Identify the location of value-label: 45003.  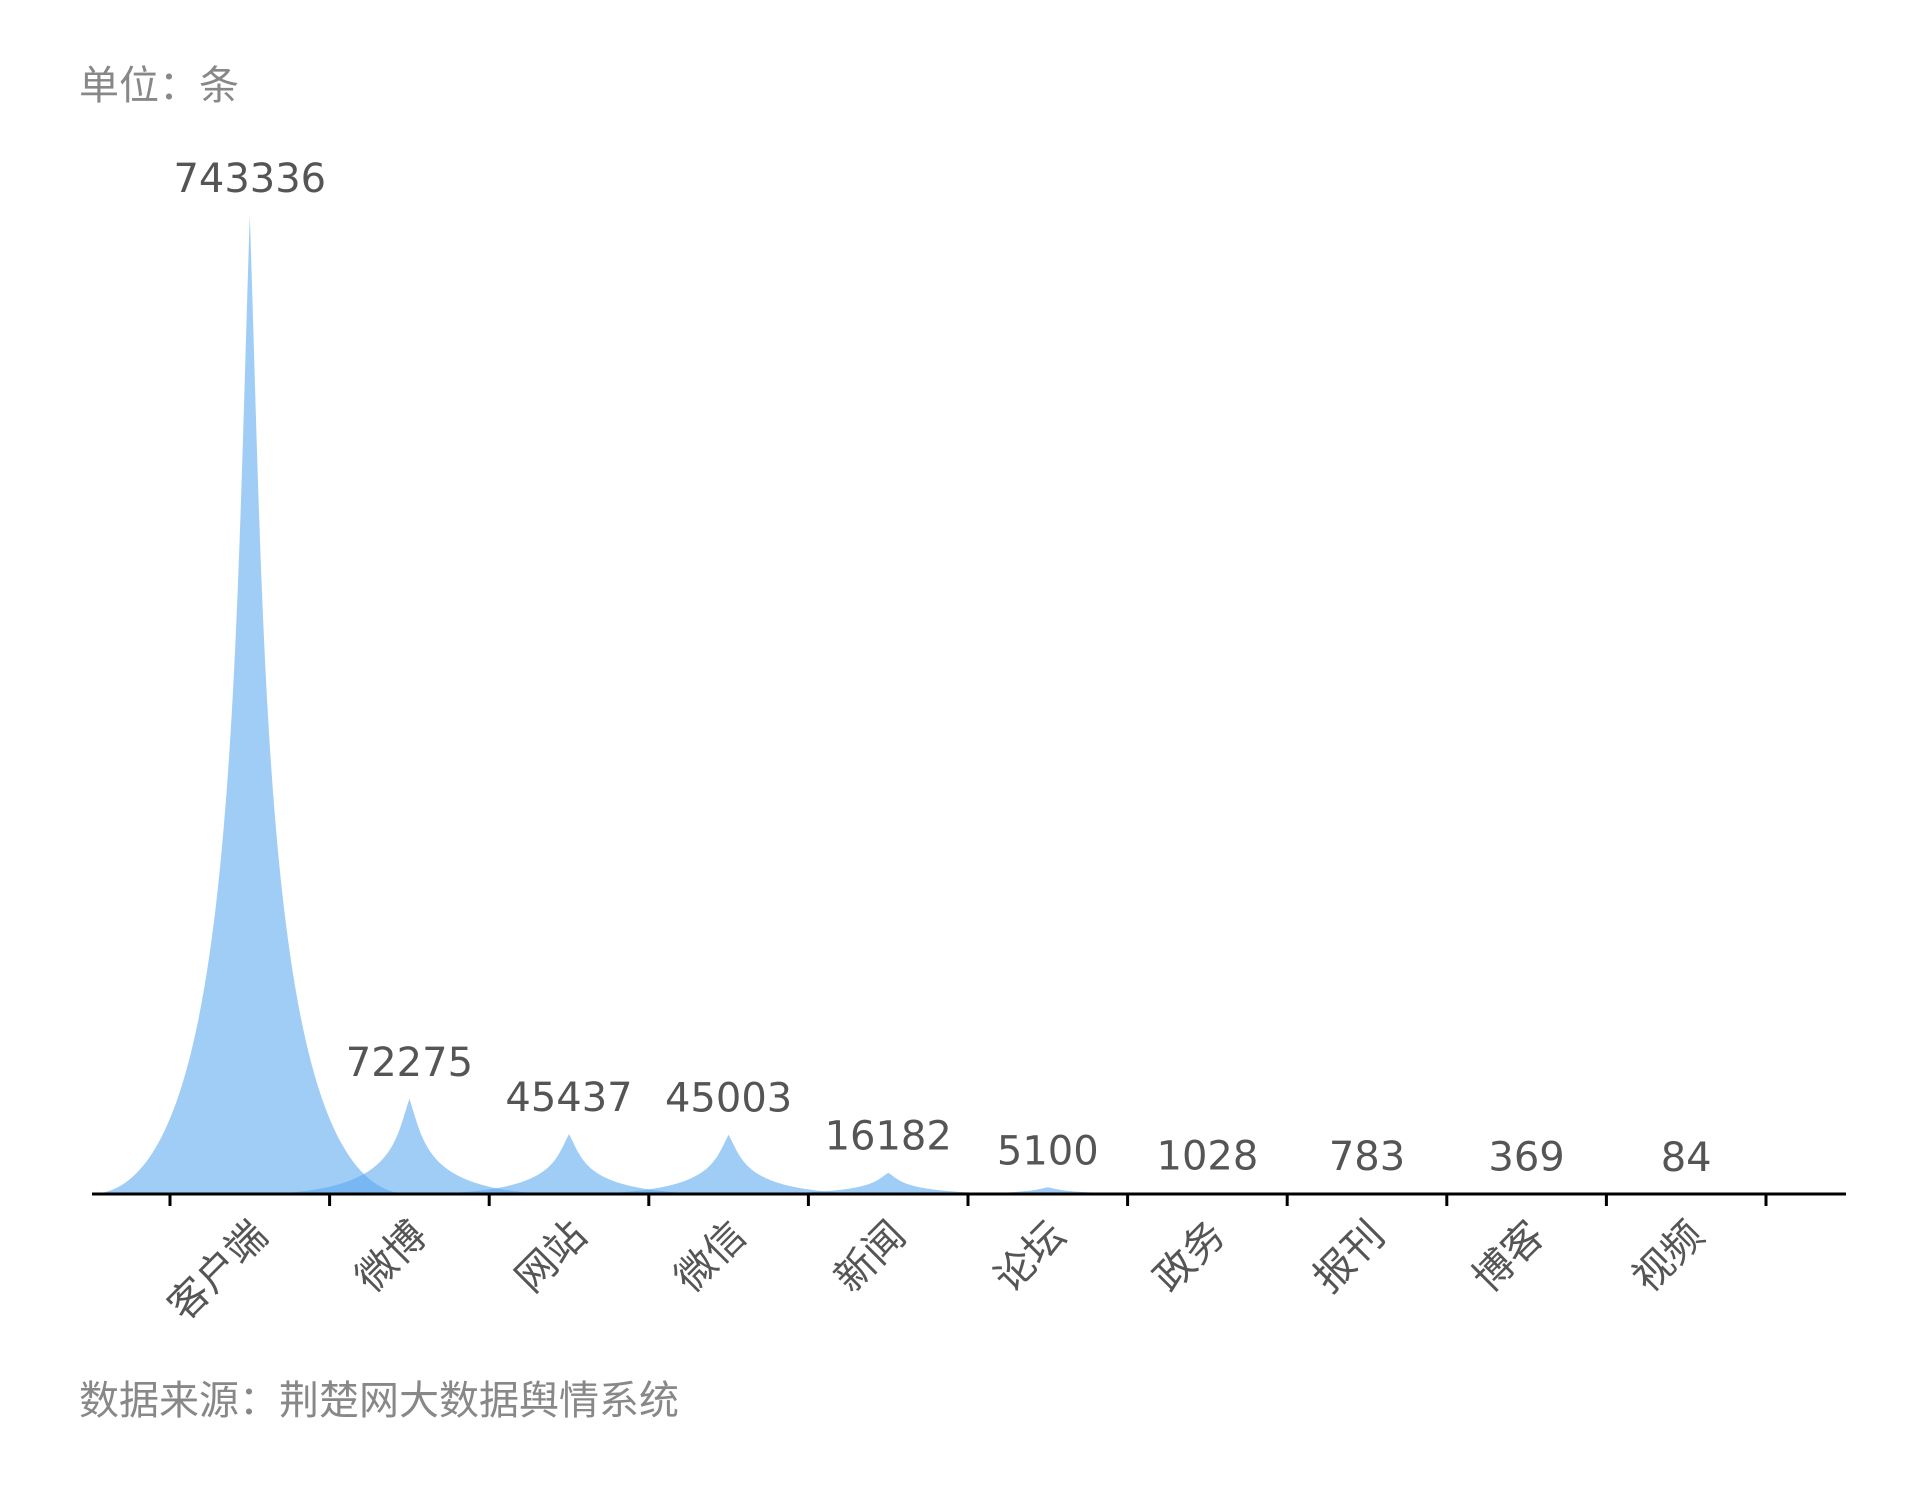
(728, 1099).